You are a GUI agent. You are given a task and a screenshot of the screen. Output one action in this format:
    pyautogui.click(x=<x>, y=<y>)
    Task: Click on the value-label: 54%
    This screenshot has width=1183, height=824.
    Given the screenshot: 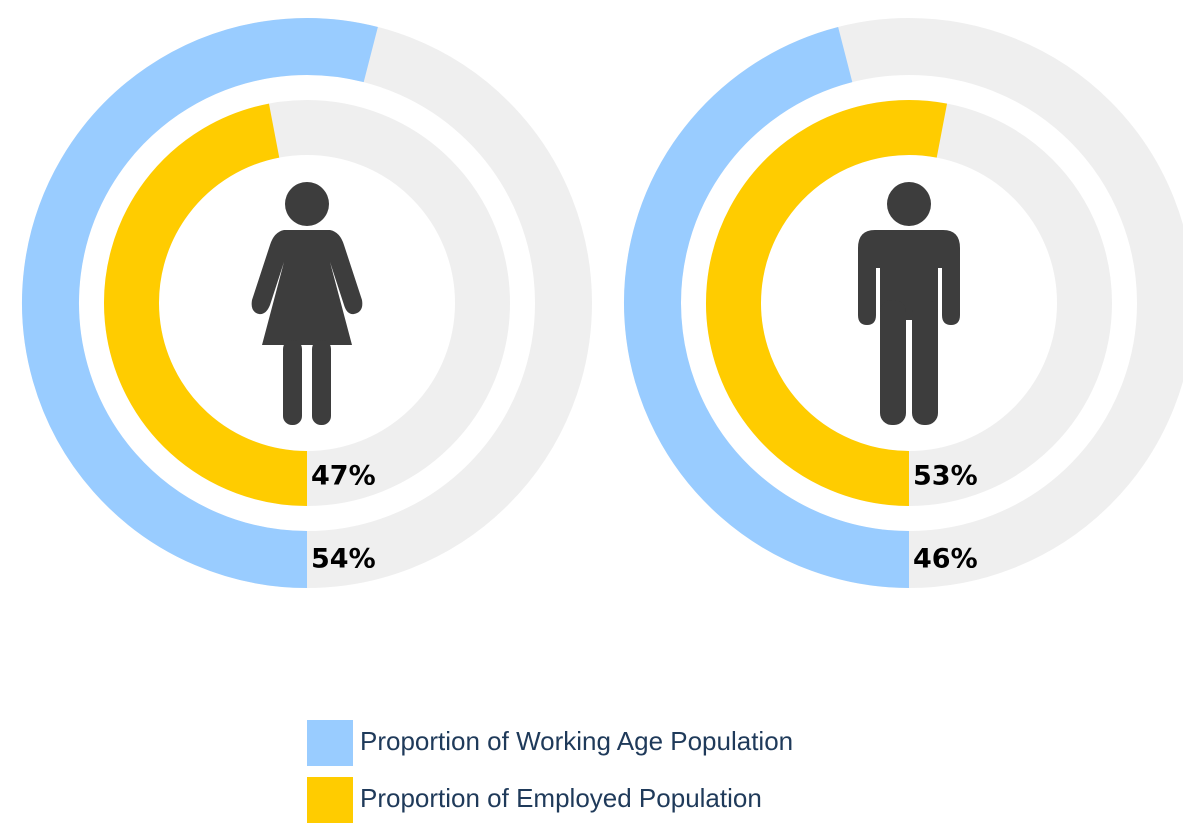 What is the action you would take?
    pyautogui.click(x=343, y=559)
    